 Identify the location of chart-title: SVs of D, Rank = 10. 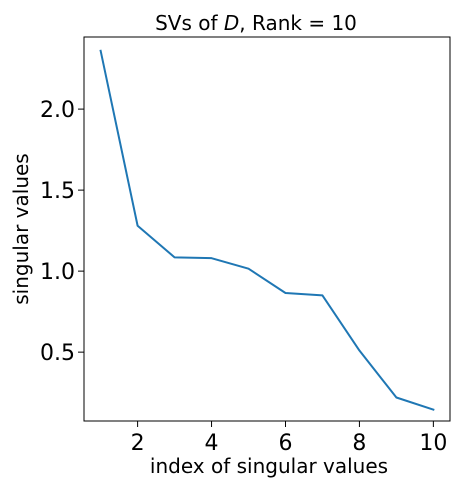
(256, 23).